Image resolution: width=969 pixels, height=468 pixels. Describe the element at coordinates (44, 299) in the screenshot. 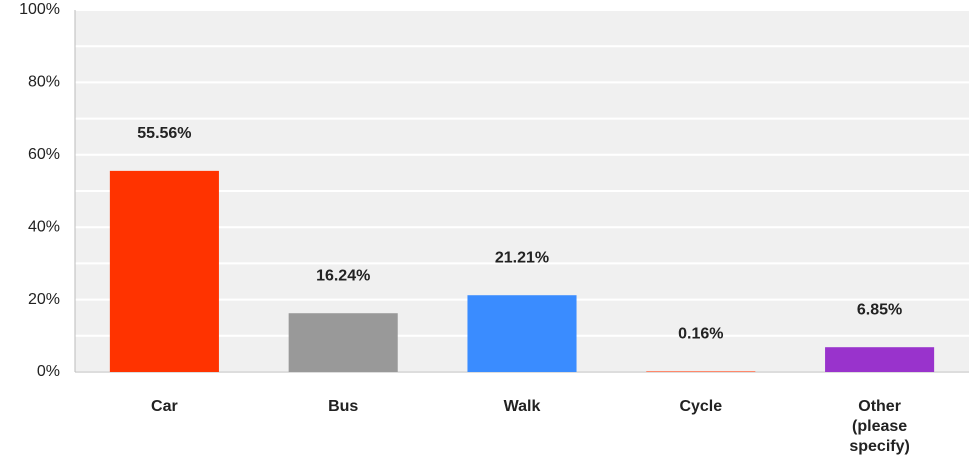

I see `y-tick-label: 20%` at that location.